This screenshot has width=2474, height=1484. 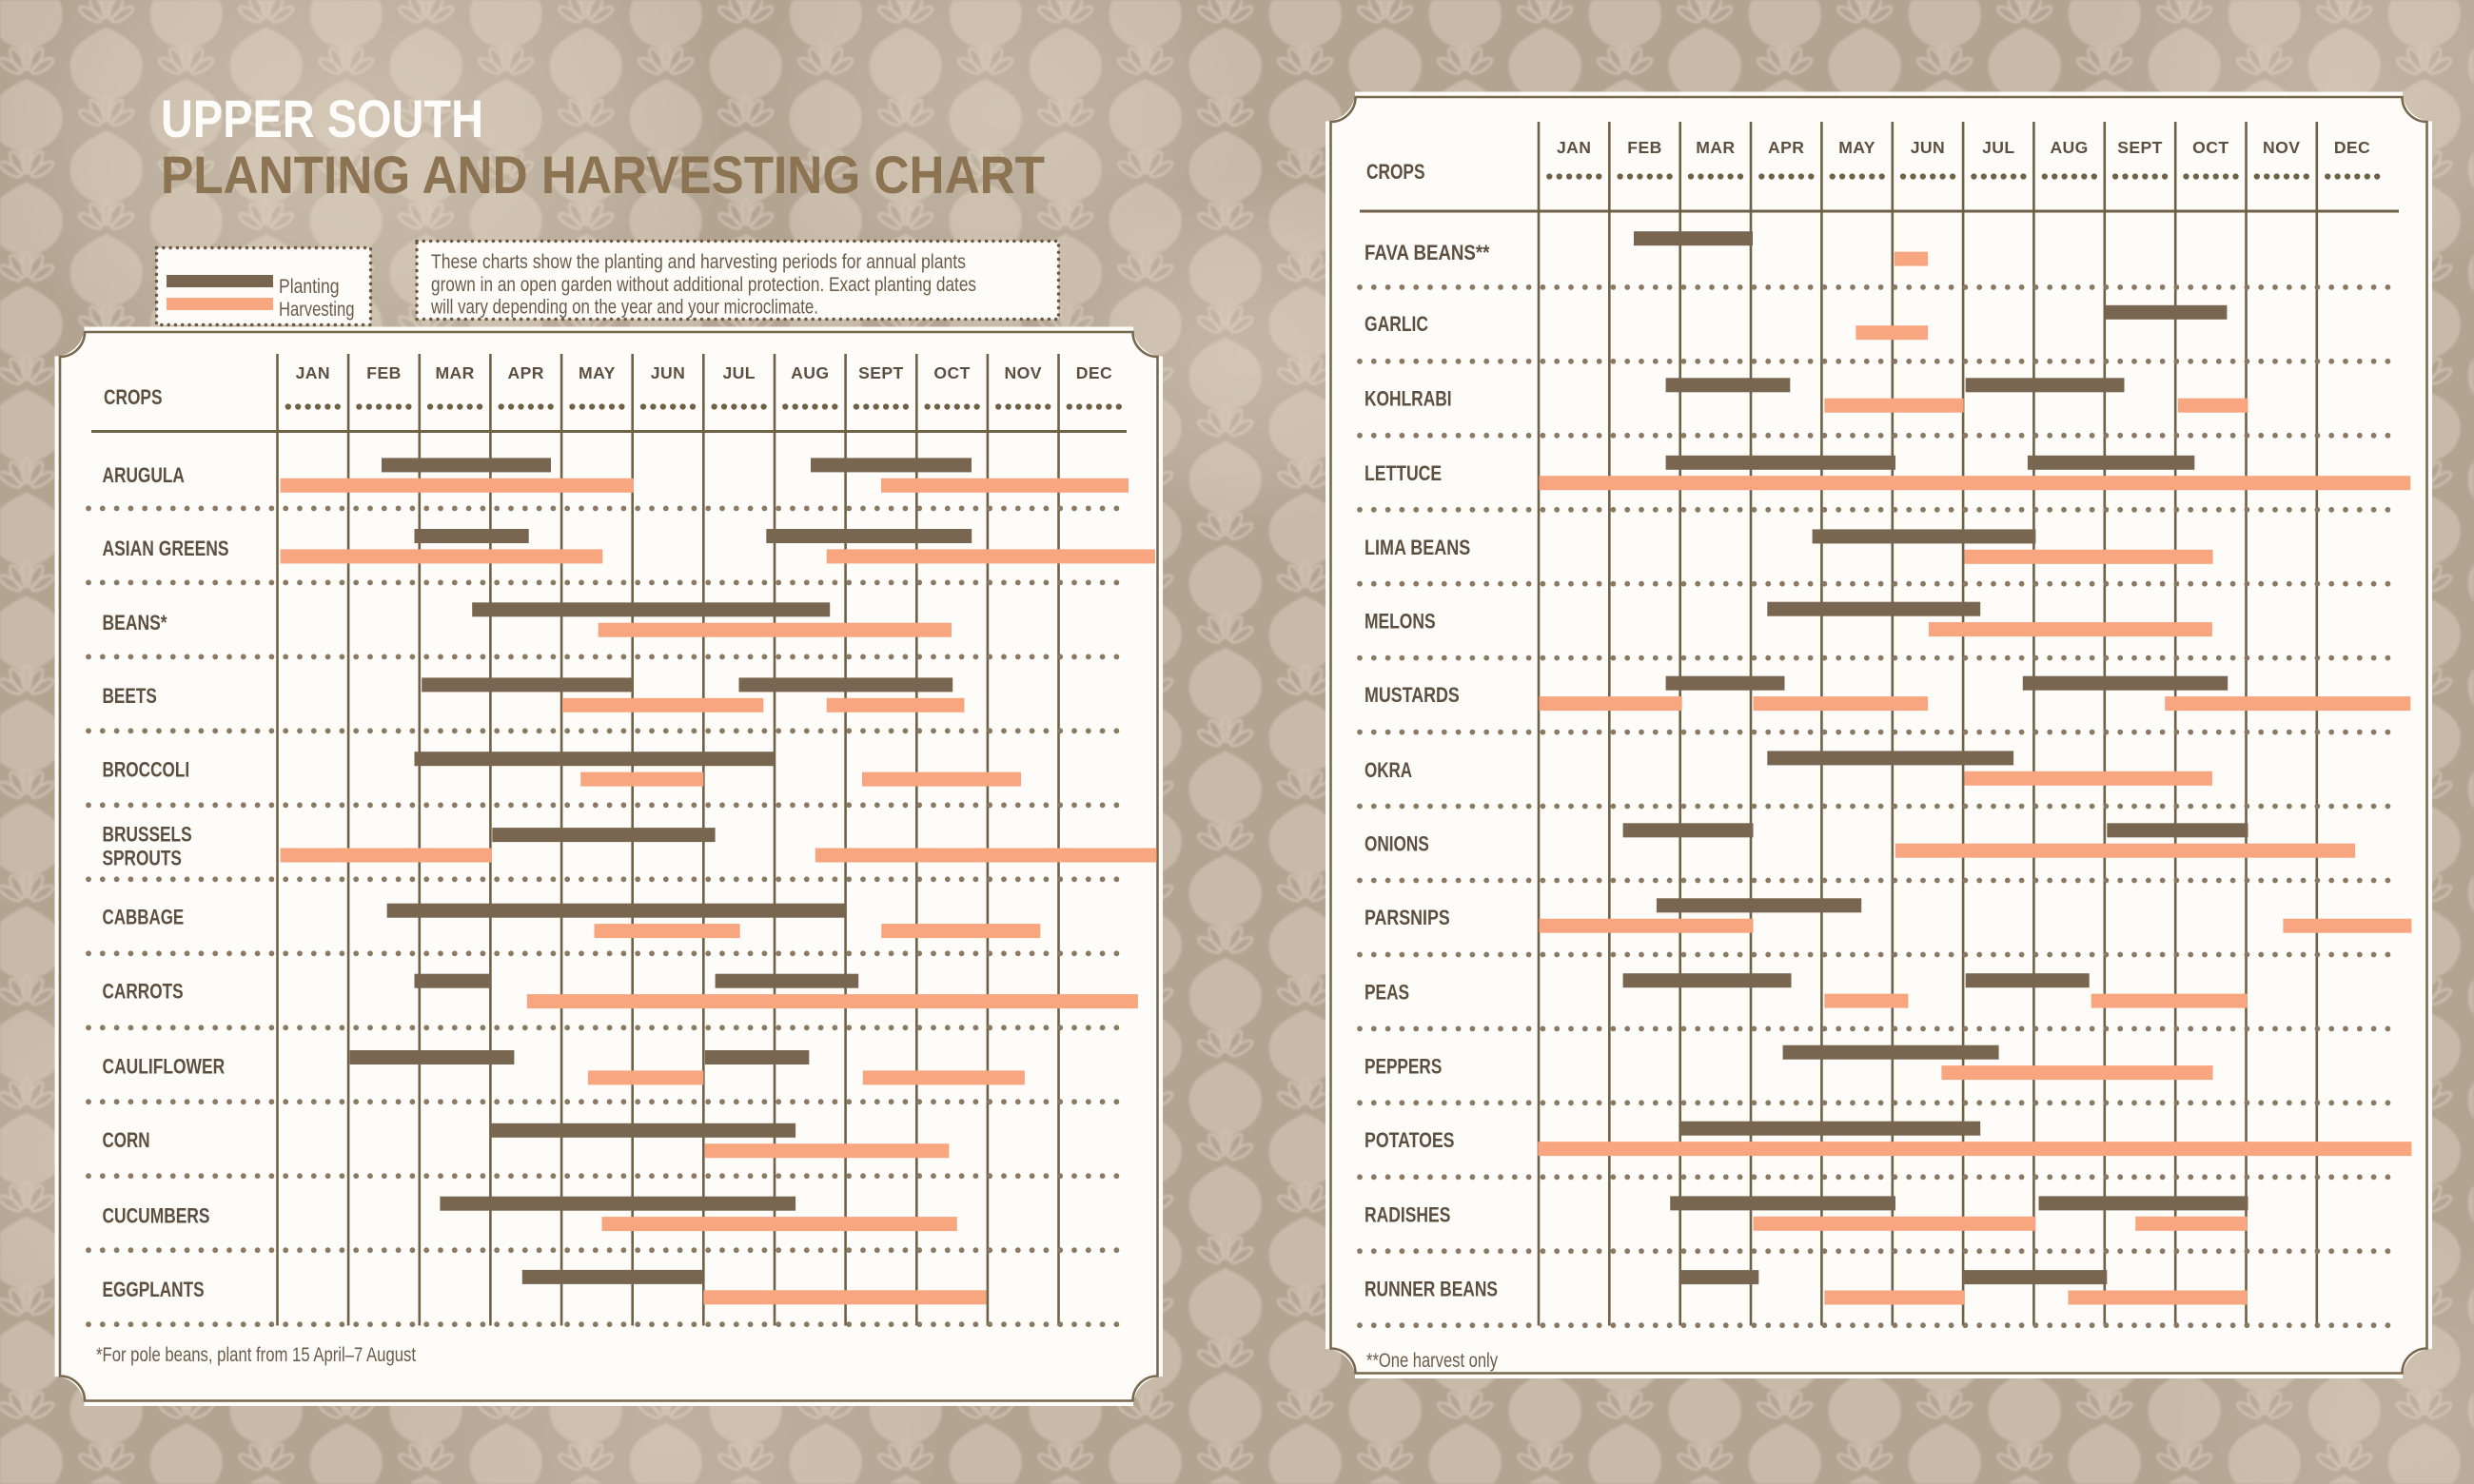 I want to click on svg-text: ASIAN GREENS, so click(x=166, y=548).